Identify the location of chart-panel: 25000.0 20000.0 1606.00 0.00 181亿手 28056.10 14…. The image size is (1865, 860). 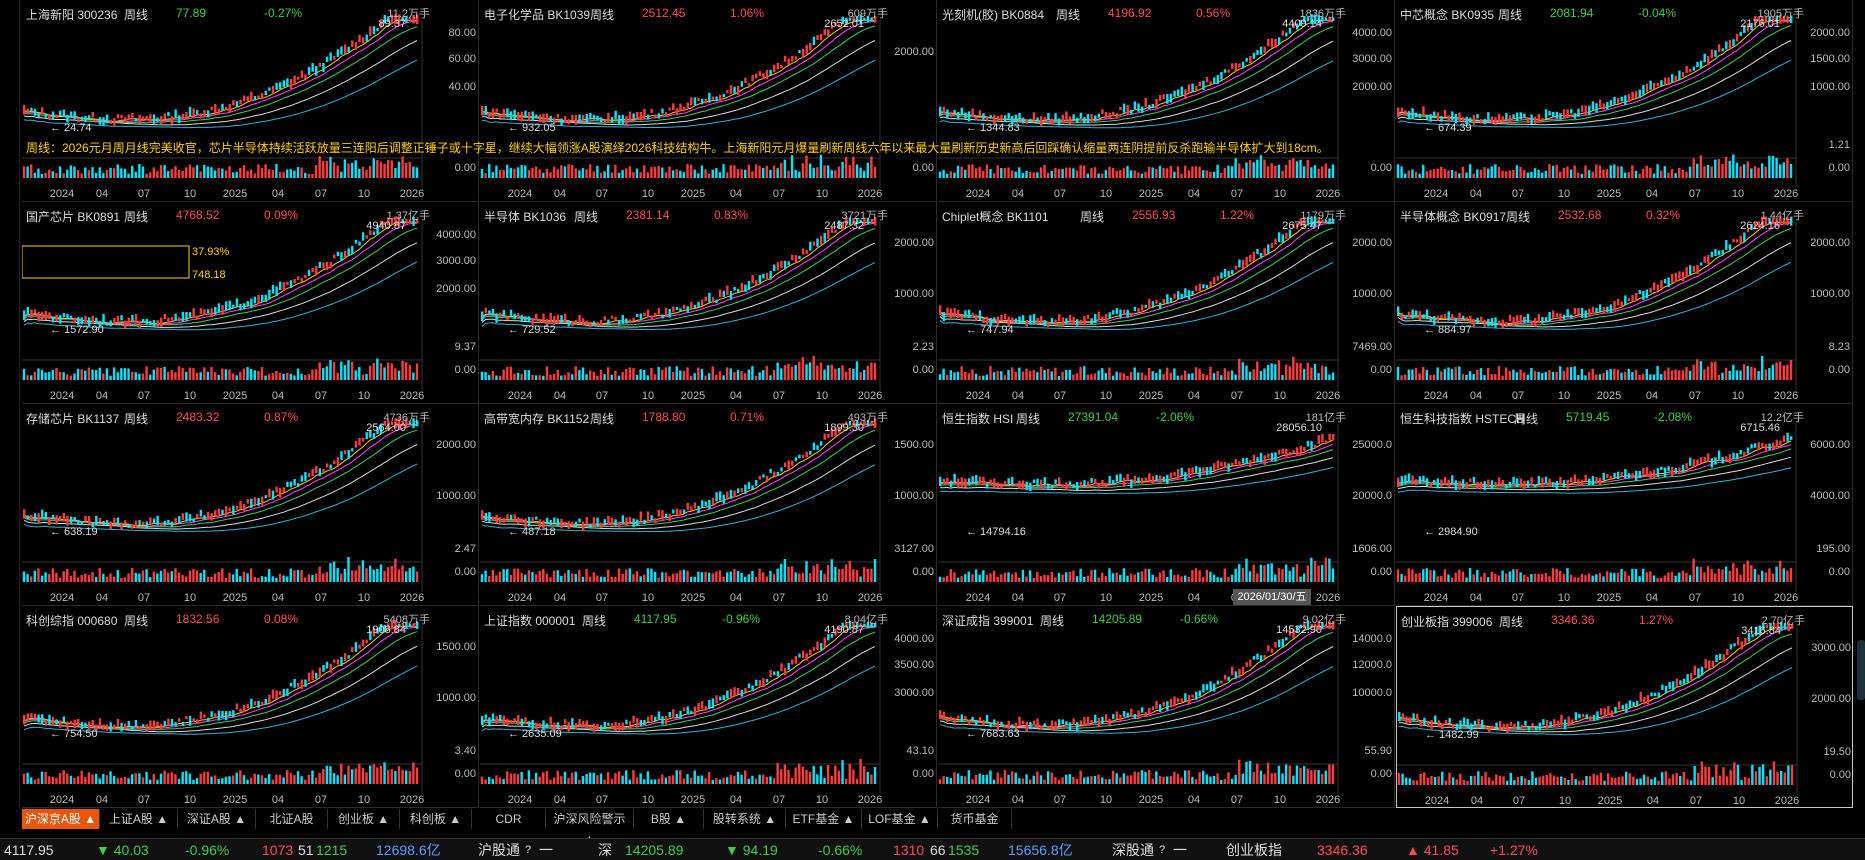
(1166, 505).